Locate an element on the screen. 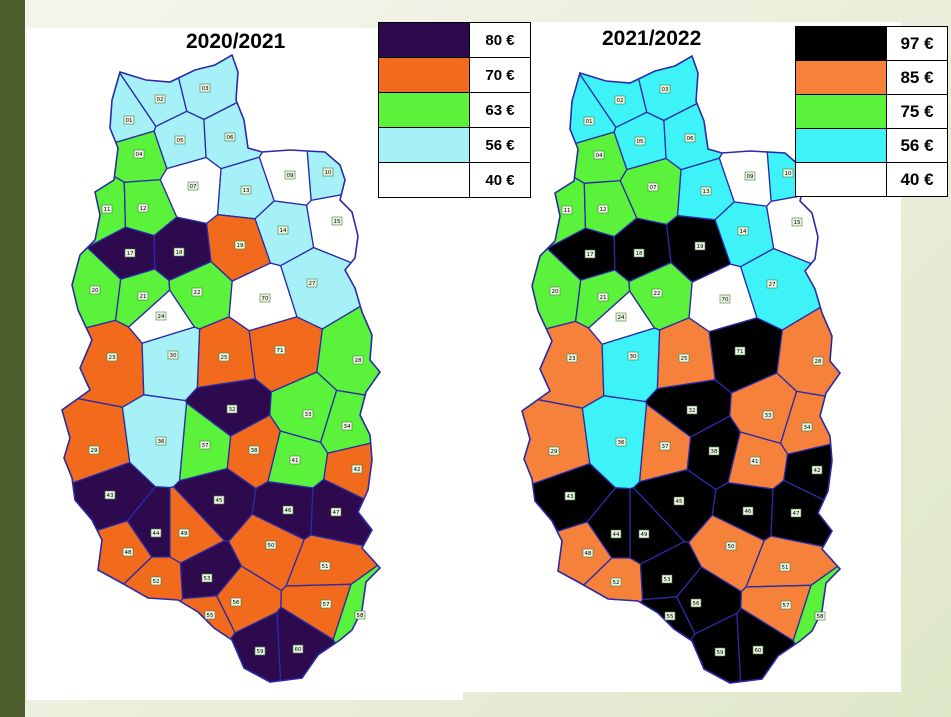  svg-text: 27 is located at coordinates (772, 285).